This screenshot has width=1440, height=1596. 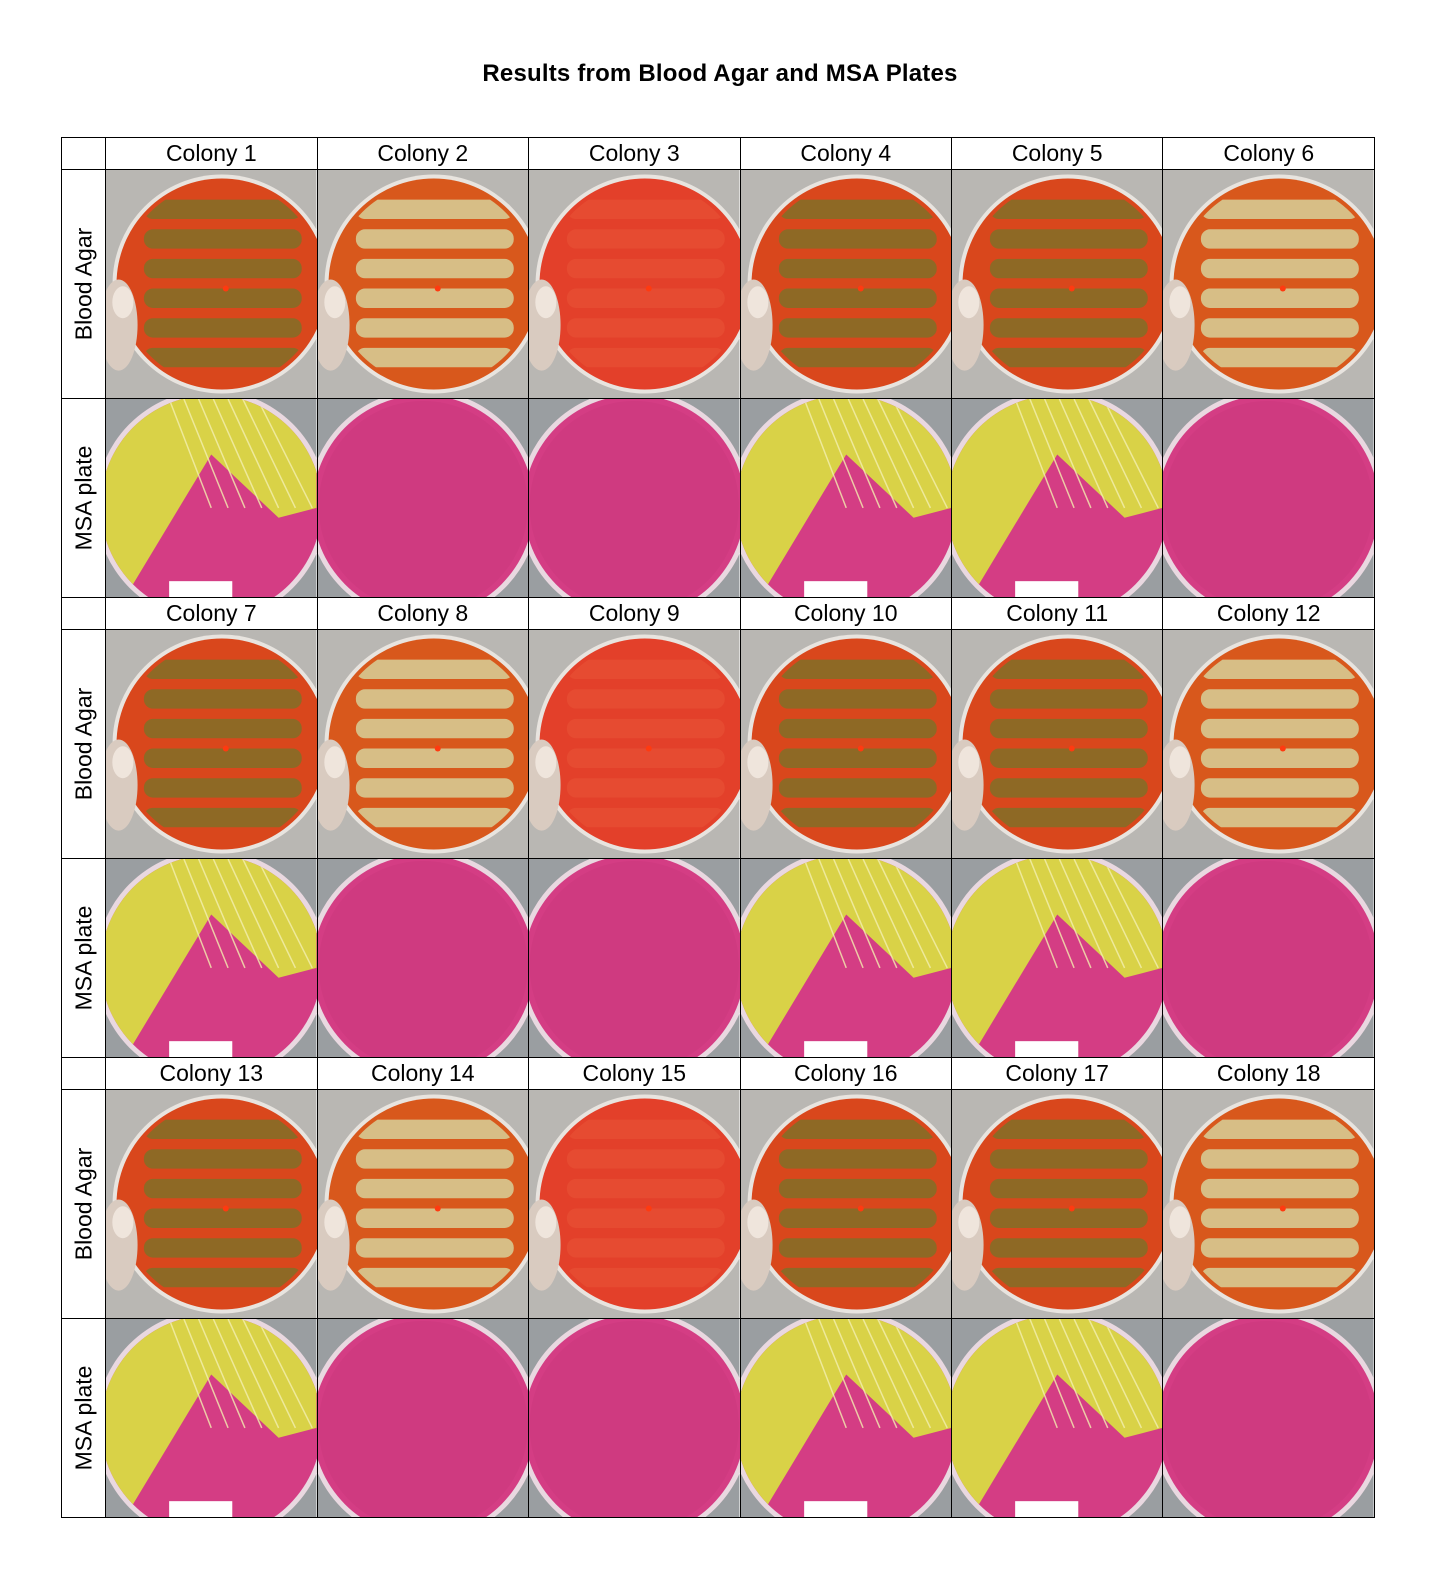 I want to click on colony-header: Colony 1, so click(x=211, y=153).